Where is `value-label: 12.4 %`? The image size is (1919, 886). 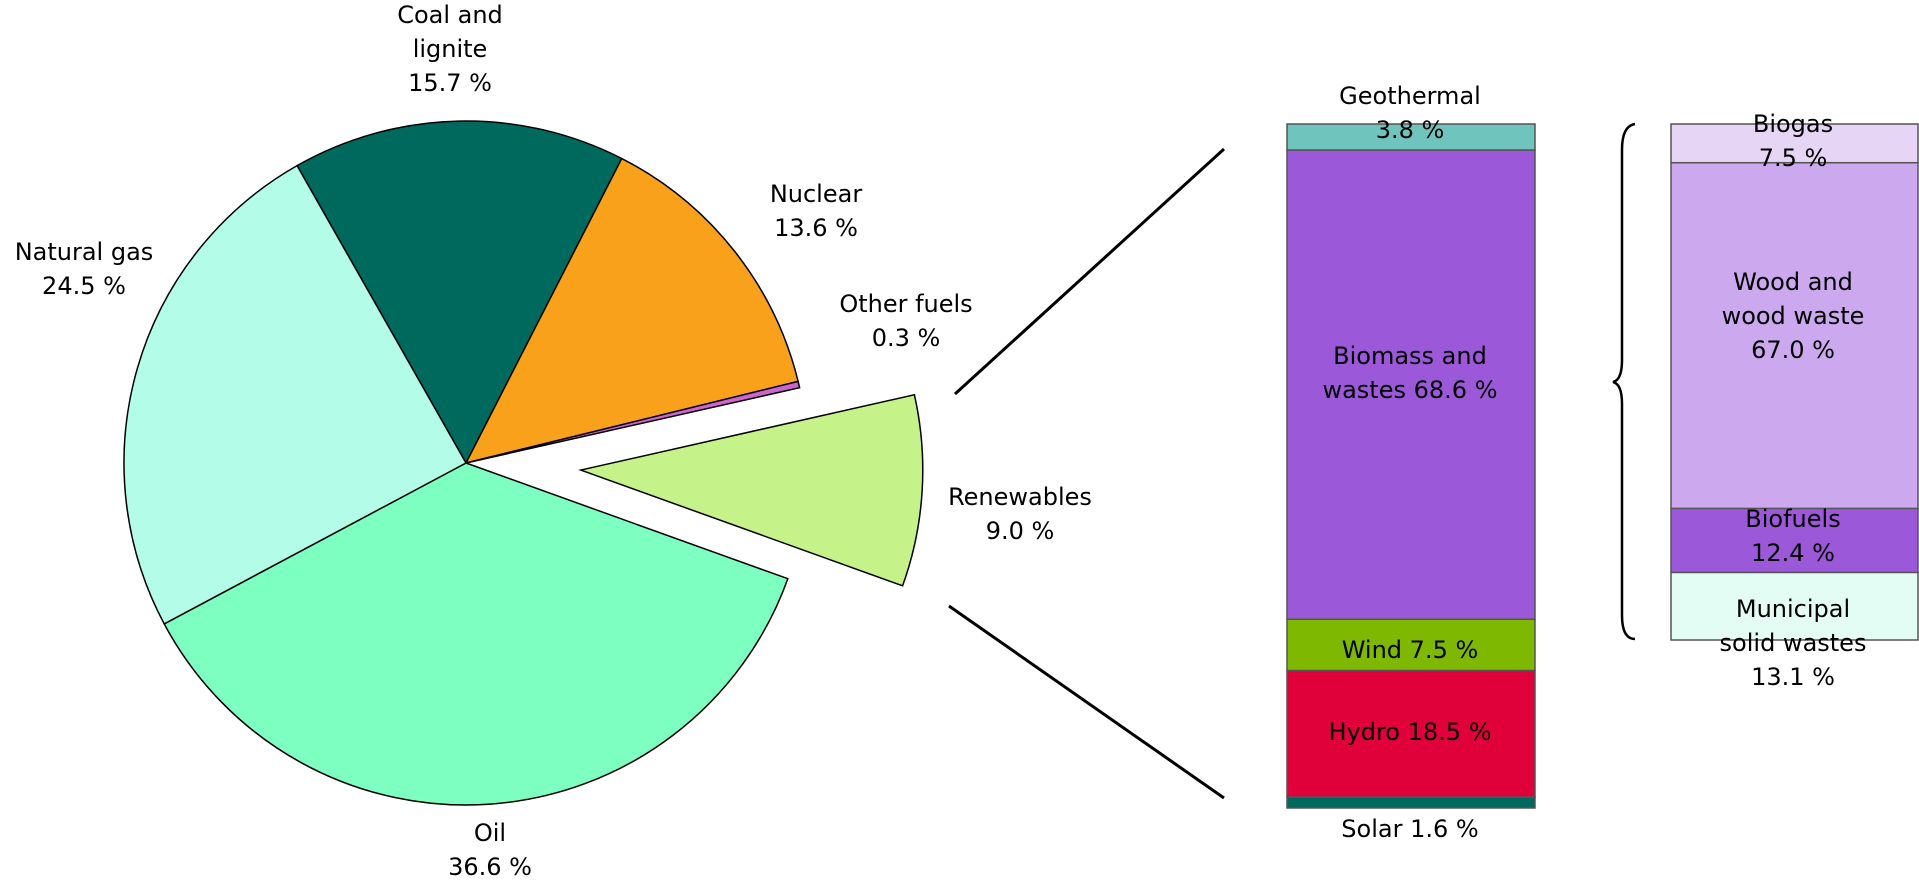
value-label: 12.4 % is located at coordinates (1793, 553).